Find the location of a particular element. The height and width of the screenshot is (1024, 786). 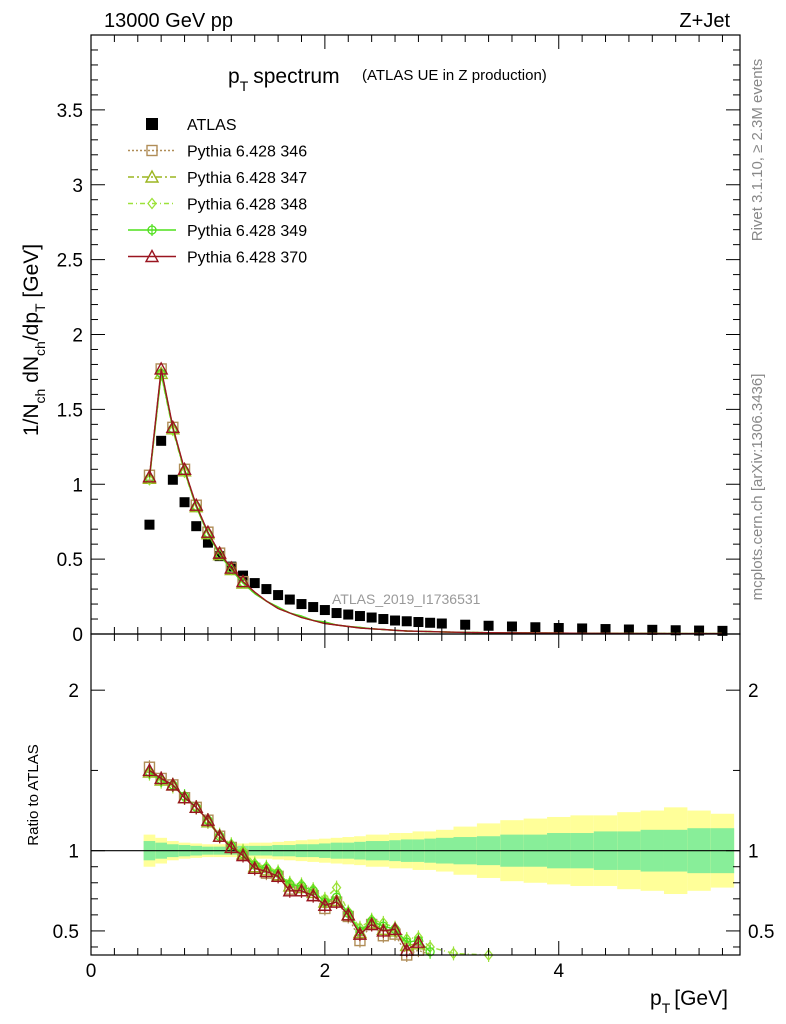

main-y-tick-label: 2.5 is located at coordinates (70, 261).